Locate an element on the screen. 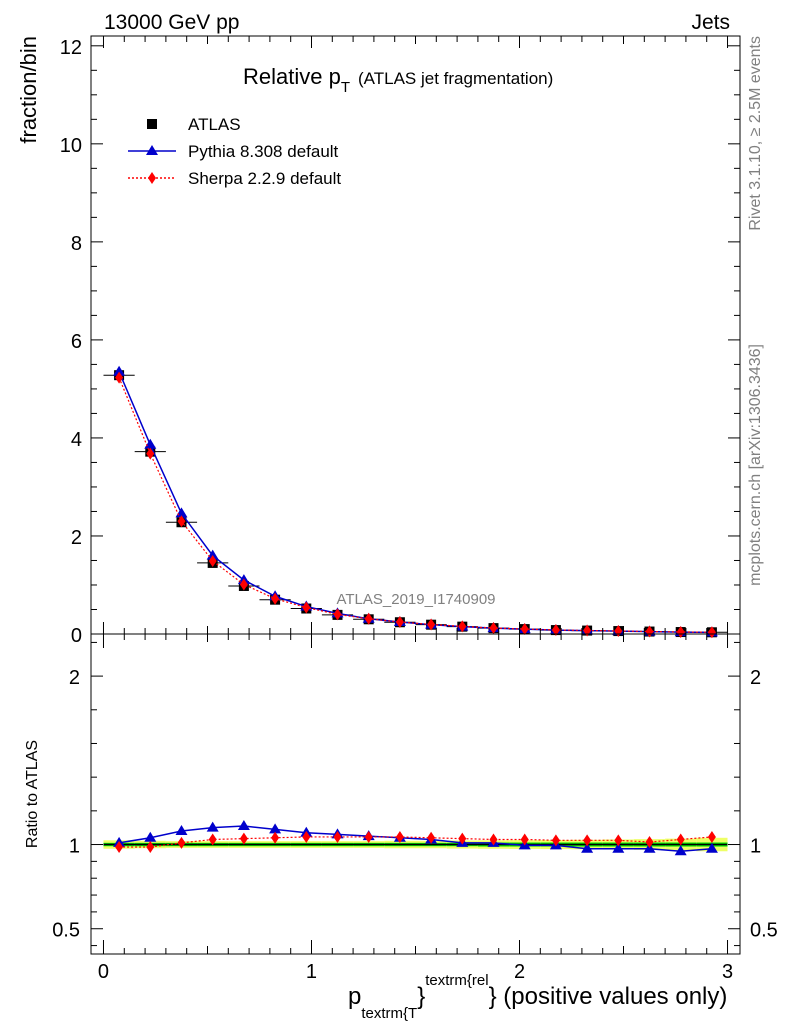  legend-atlas-label: ATLAS is located at coordinates (214, 124).